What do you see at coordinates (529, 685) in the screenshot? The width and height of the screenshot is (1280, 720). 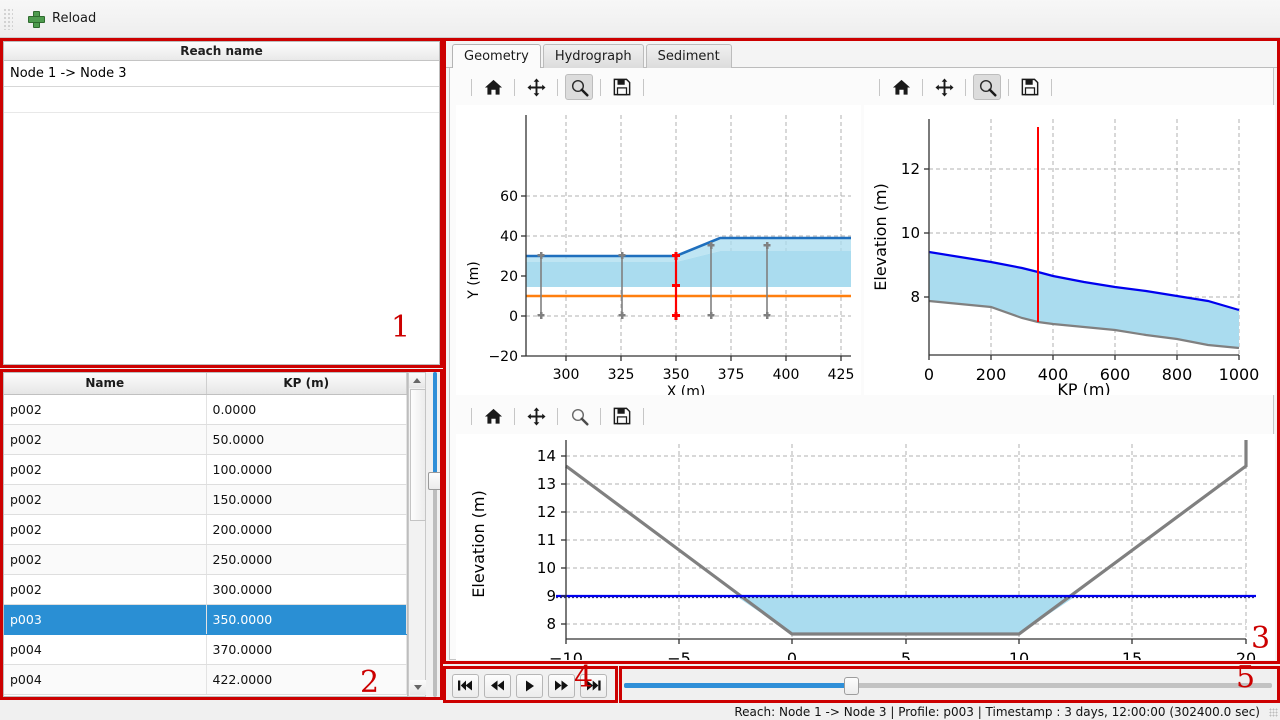 I see `play-button` at bounding box center [529, 685].